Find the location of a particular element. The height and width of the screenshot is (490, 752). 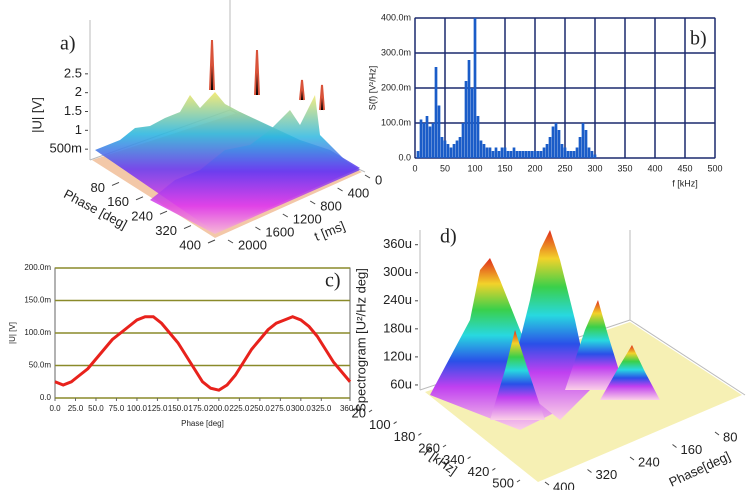

y-tick-label: 800 is located at coordinates (331, 205).